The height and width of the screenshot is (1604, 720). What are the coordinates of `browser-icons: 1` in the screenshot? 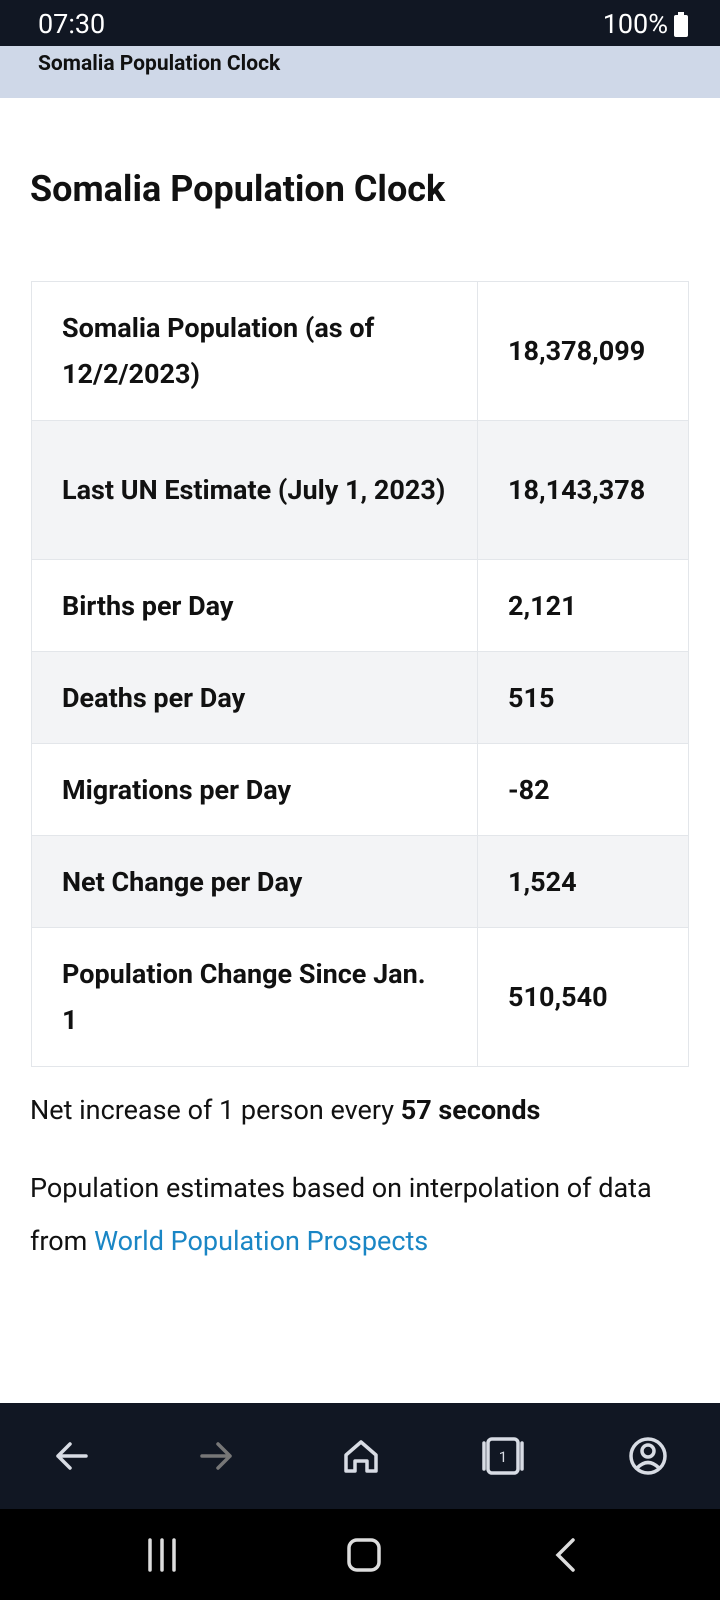 It's located at (361, 1456).